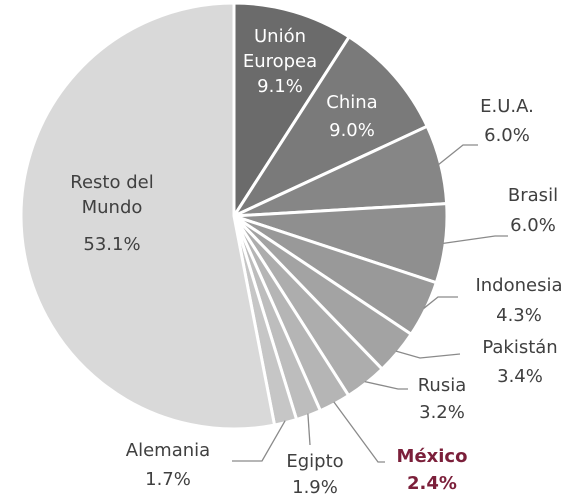  Describe the element at coordinates (442, 385) in the screenshot. I see `slice-label: Rusia` at that location.